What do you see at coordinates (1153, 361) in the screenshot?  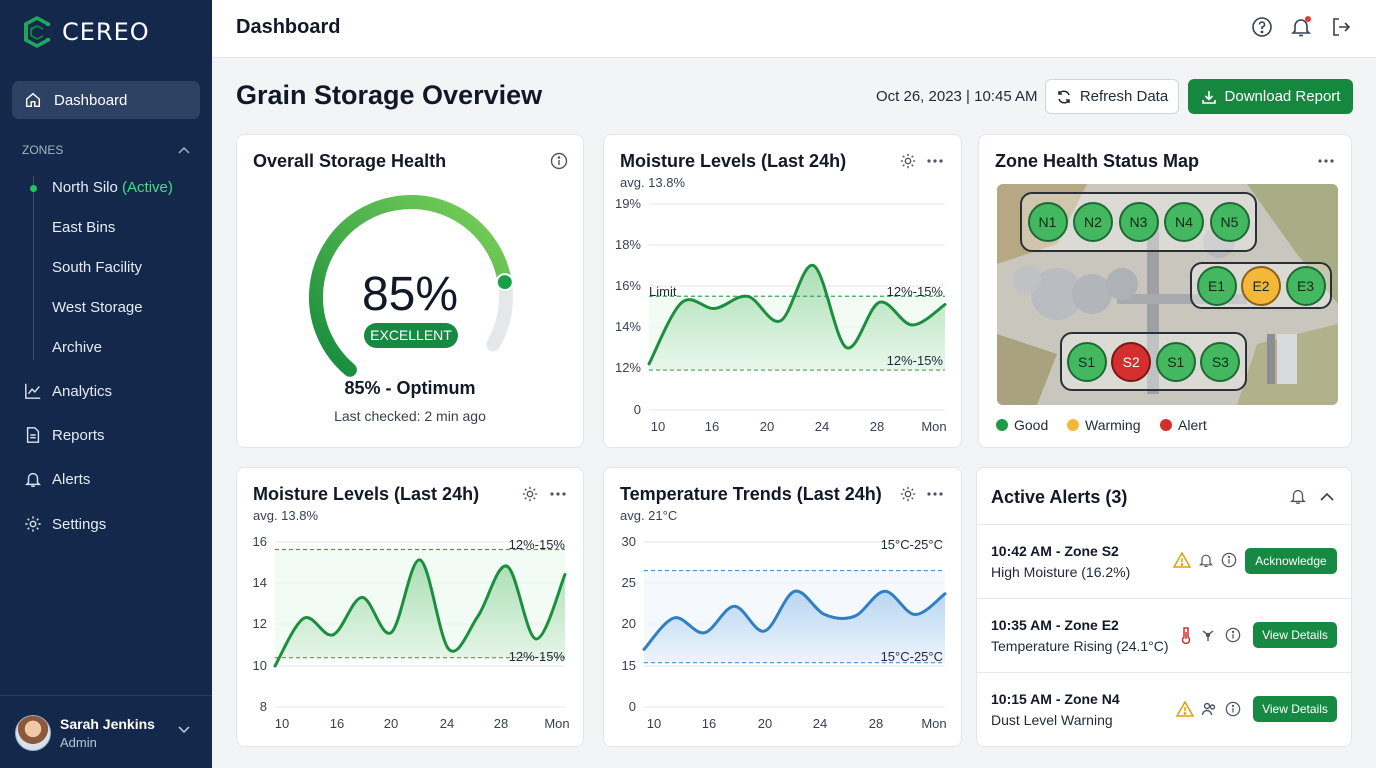 I see `zone-group: S1 S2 S1 S3` at bounding box center [1153, 361].